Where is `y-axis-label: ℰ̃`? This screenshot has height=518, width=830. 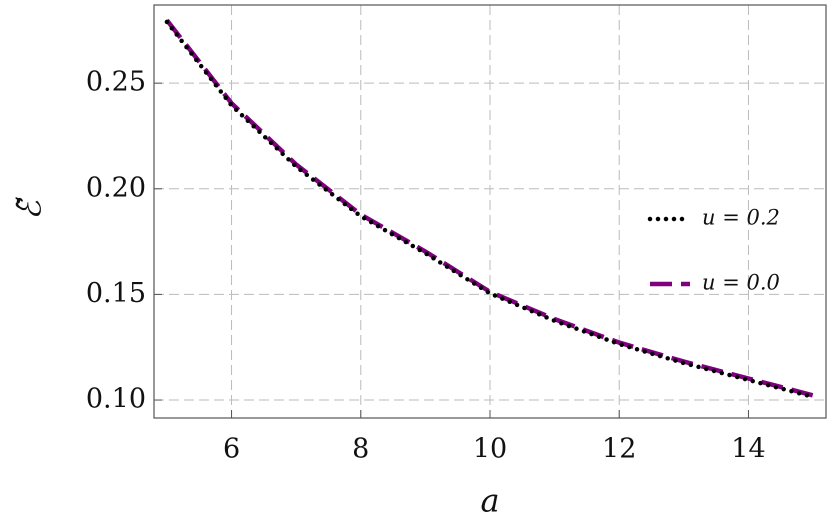 y-axis-label: ℰ̃ is located at coordinates (30, 207).